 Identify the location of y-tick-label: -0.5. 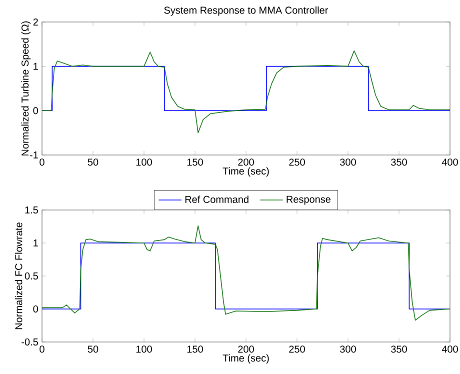
(30, 342).